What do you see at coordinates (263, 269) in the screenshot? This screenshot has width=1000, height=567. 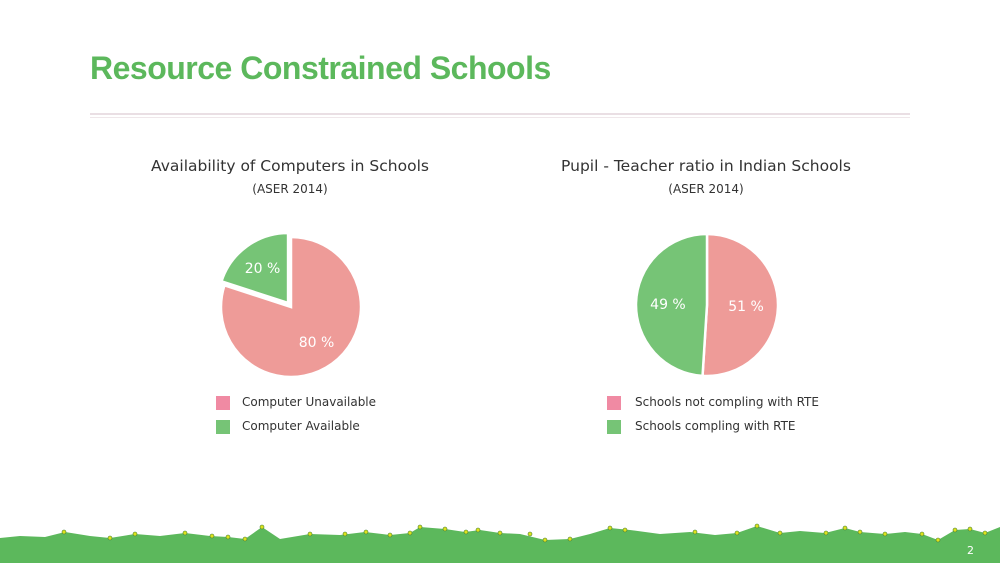 I see `pie-data-label: 20 %` at bounding box center [263, 269].